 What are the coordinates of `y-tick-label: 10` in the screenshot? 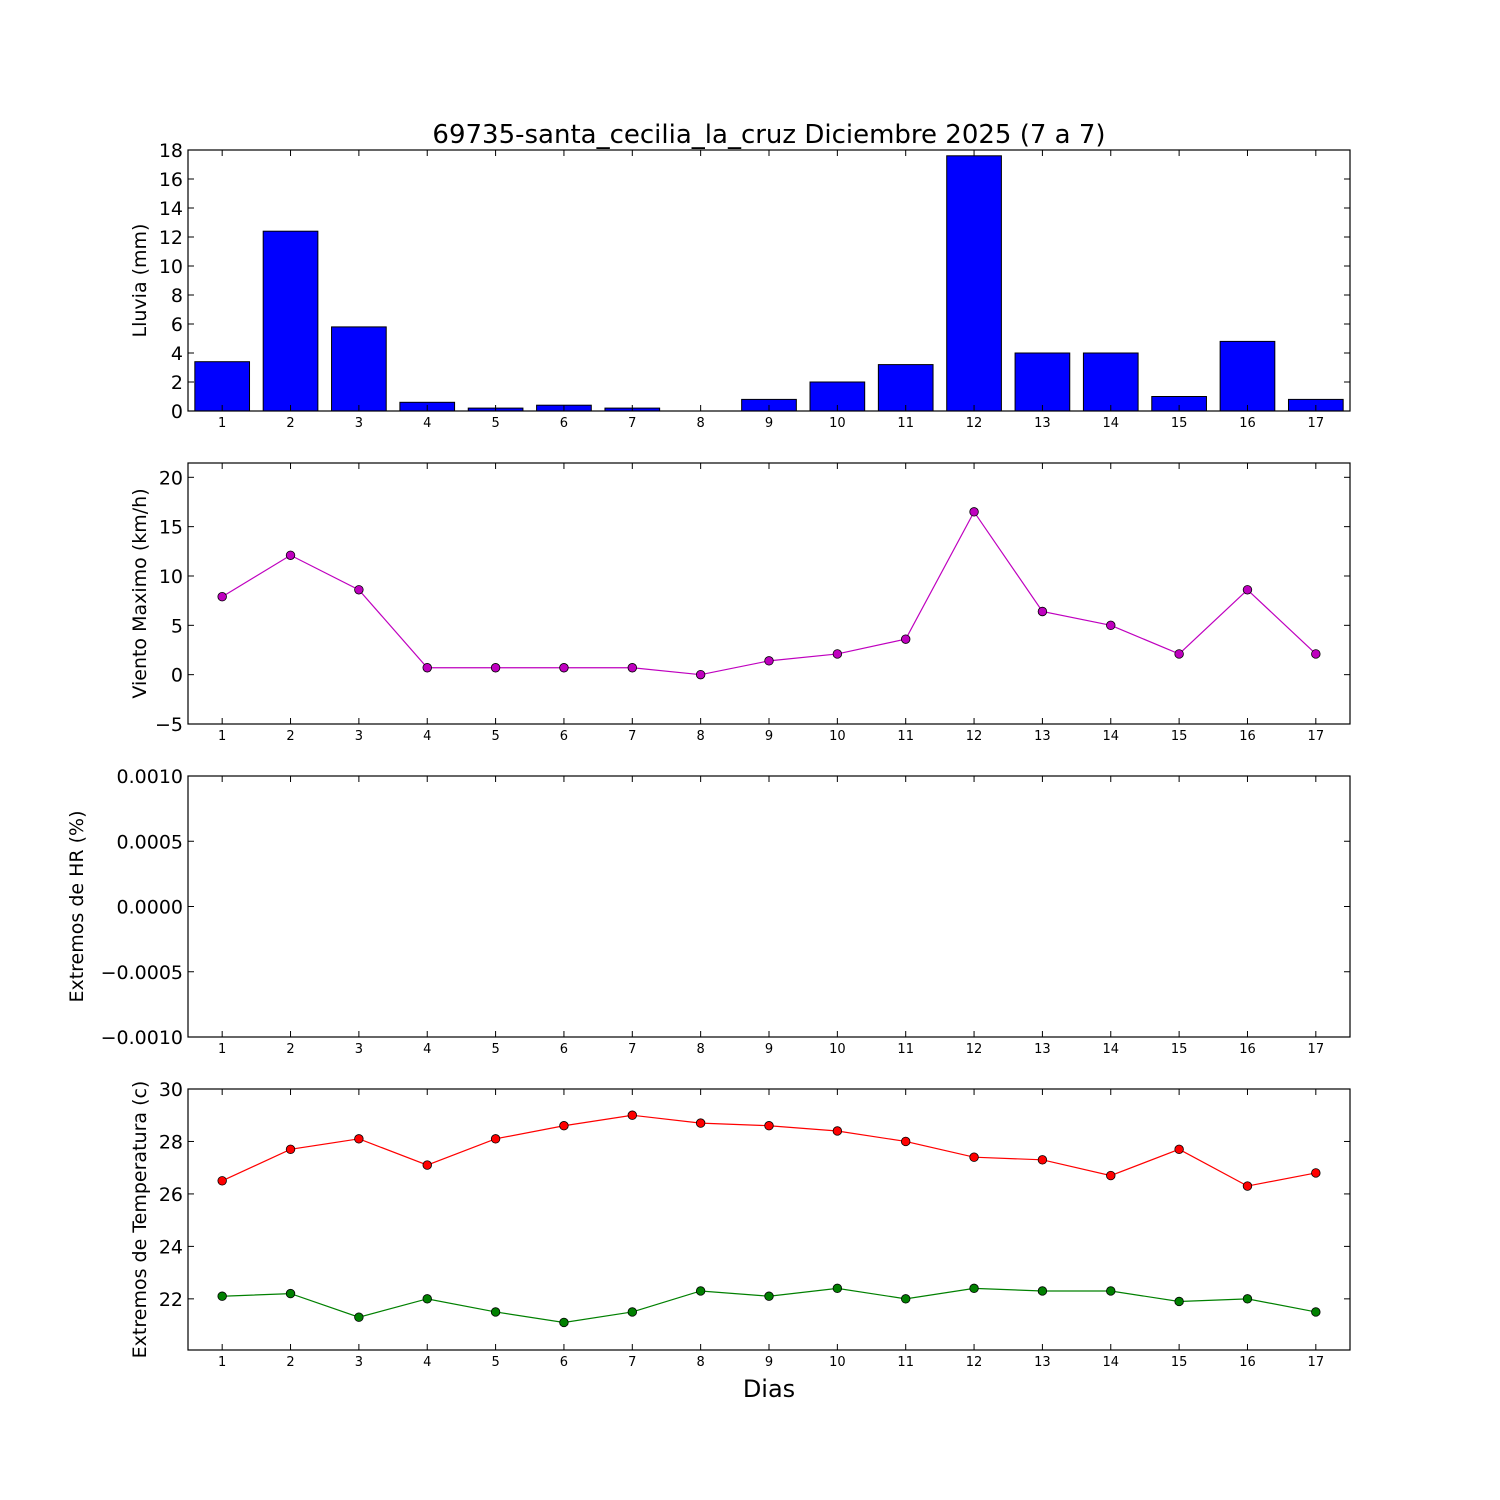 It's located at (171, 577).